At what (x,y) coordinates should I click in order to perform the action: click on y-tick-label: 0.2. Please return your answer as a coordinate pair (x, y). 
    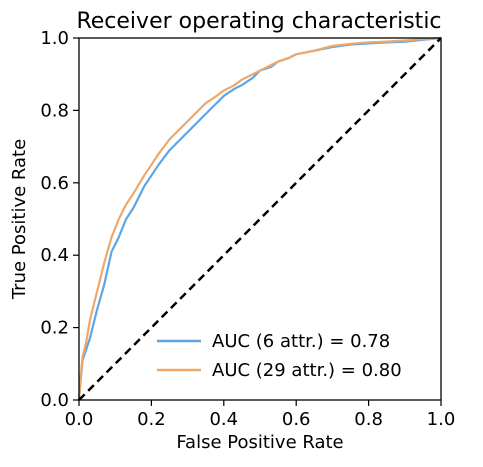
    Looking at the image, I should click on (54, 328).